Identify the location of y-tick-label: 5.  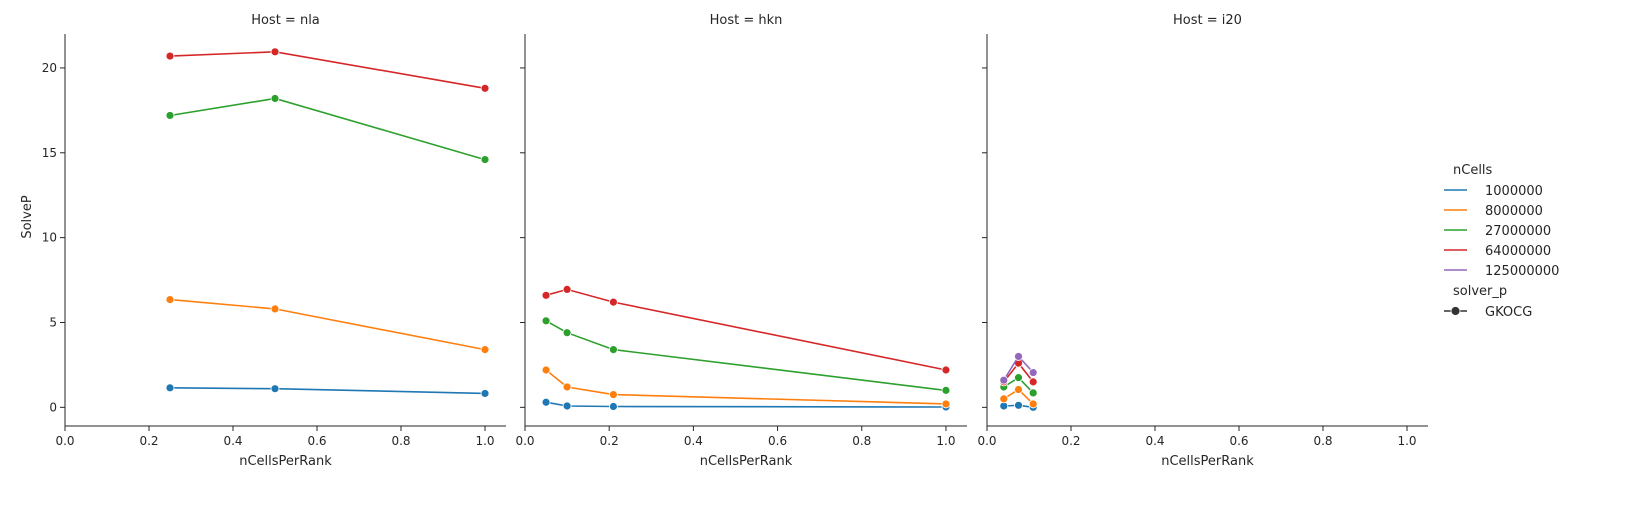
(53, 322).